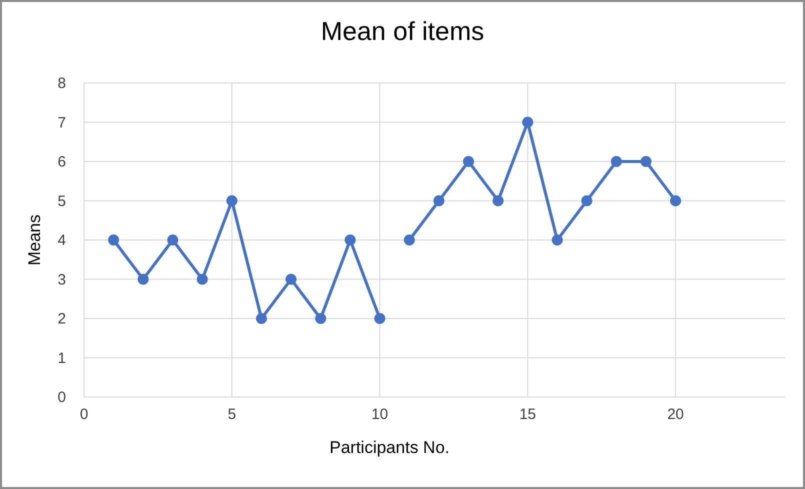 Image resolution: width=805 pixels, height=489 pixels. I want to click on x-tick-label: 5, so click(232, 414).